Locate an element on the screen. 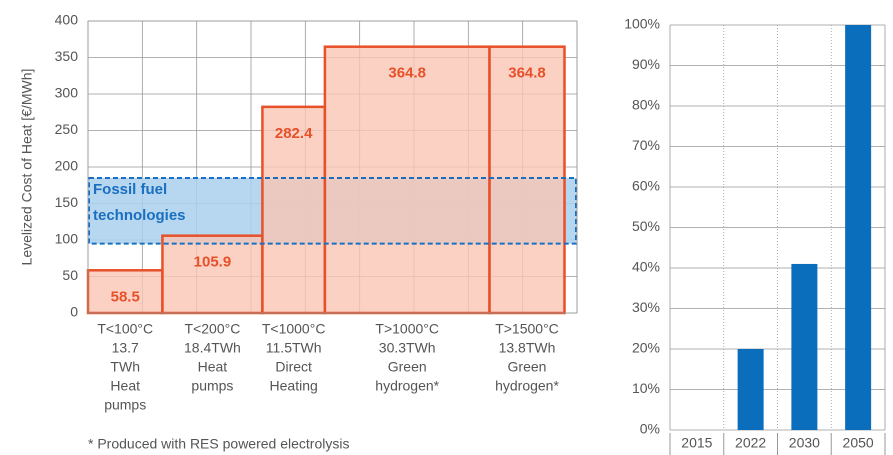 The image size is (893, 455). x-tick-label: TWh is located at coordinates (125, 367).